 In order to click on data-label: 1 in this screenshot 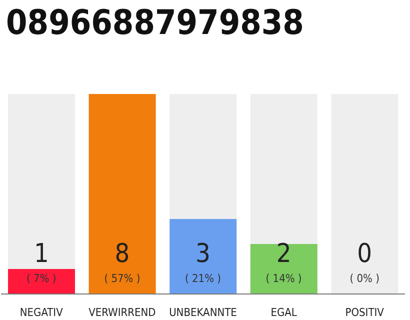, I will do `click(41, 254)`.